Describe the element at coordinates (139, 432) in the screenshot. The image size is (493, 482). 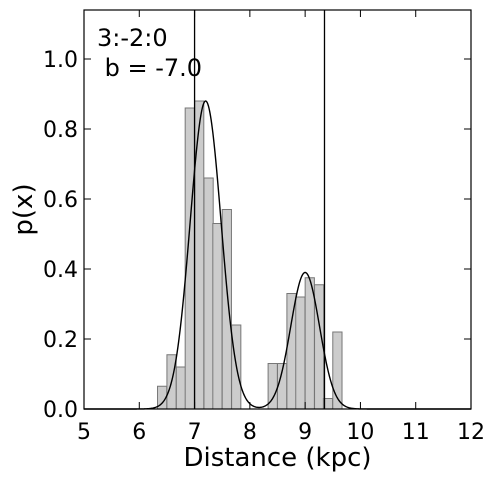
I see `x-tick-label: 6` at that location.